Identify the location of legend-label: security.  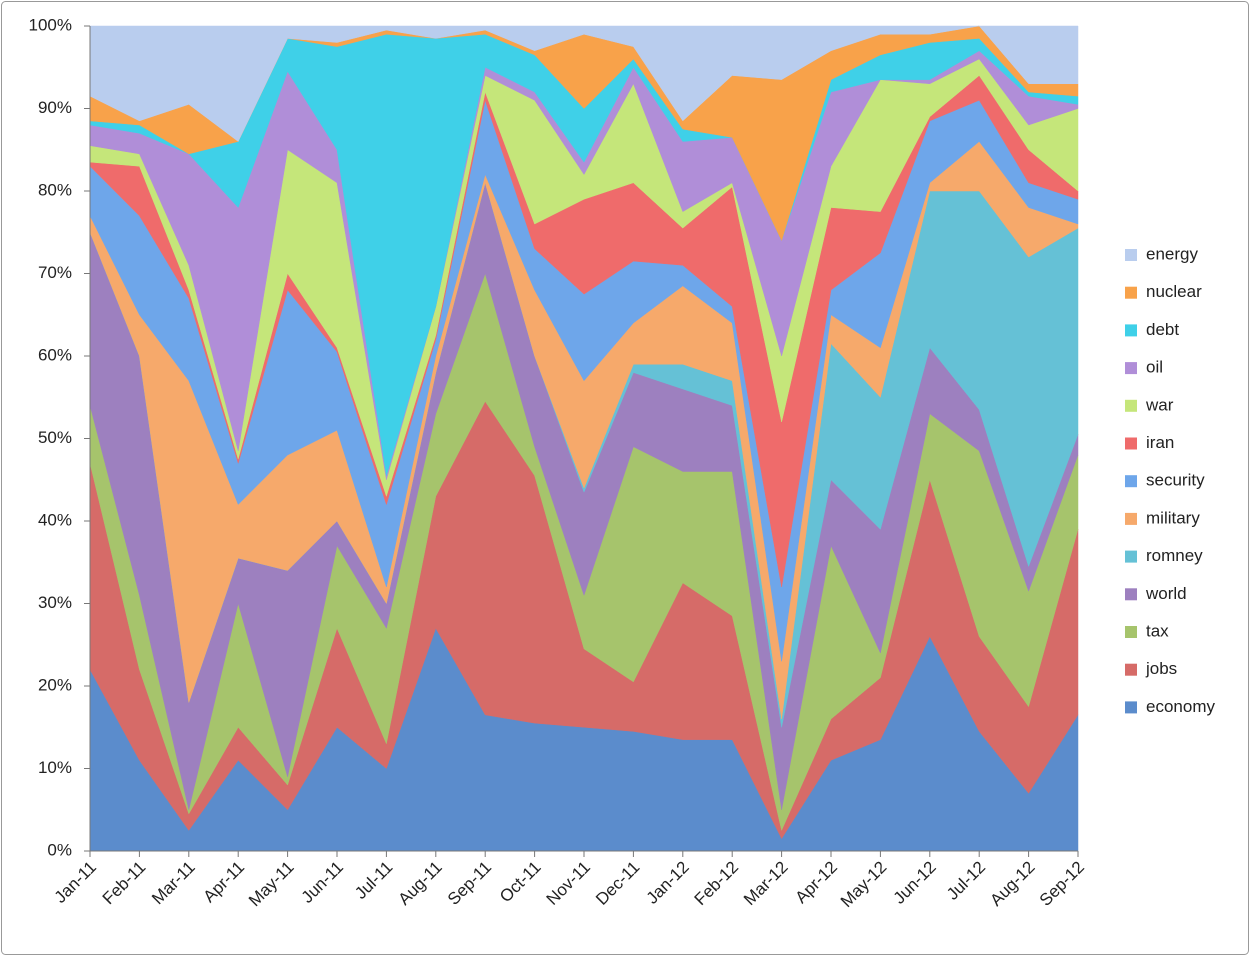
(1175, 480).